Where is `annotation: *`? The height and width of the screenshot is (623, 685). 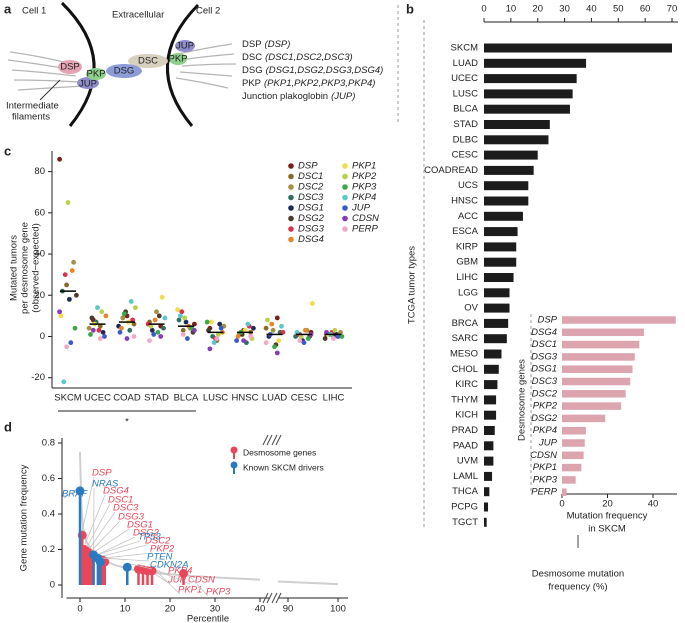 annotation: * is located at coordinates (127, 422).